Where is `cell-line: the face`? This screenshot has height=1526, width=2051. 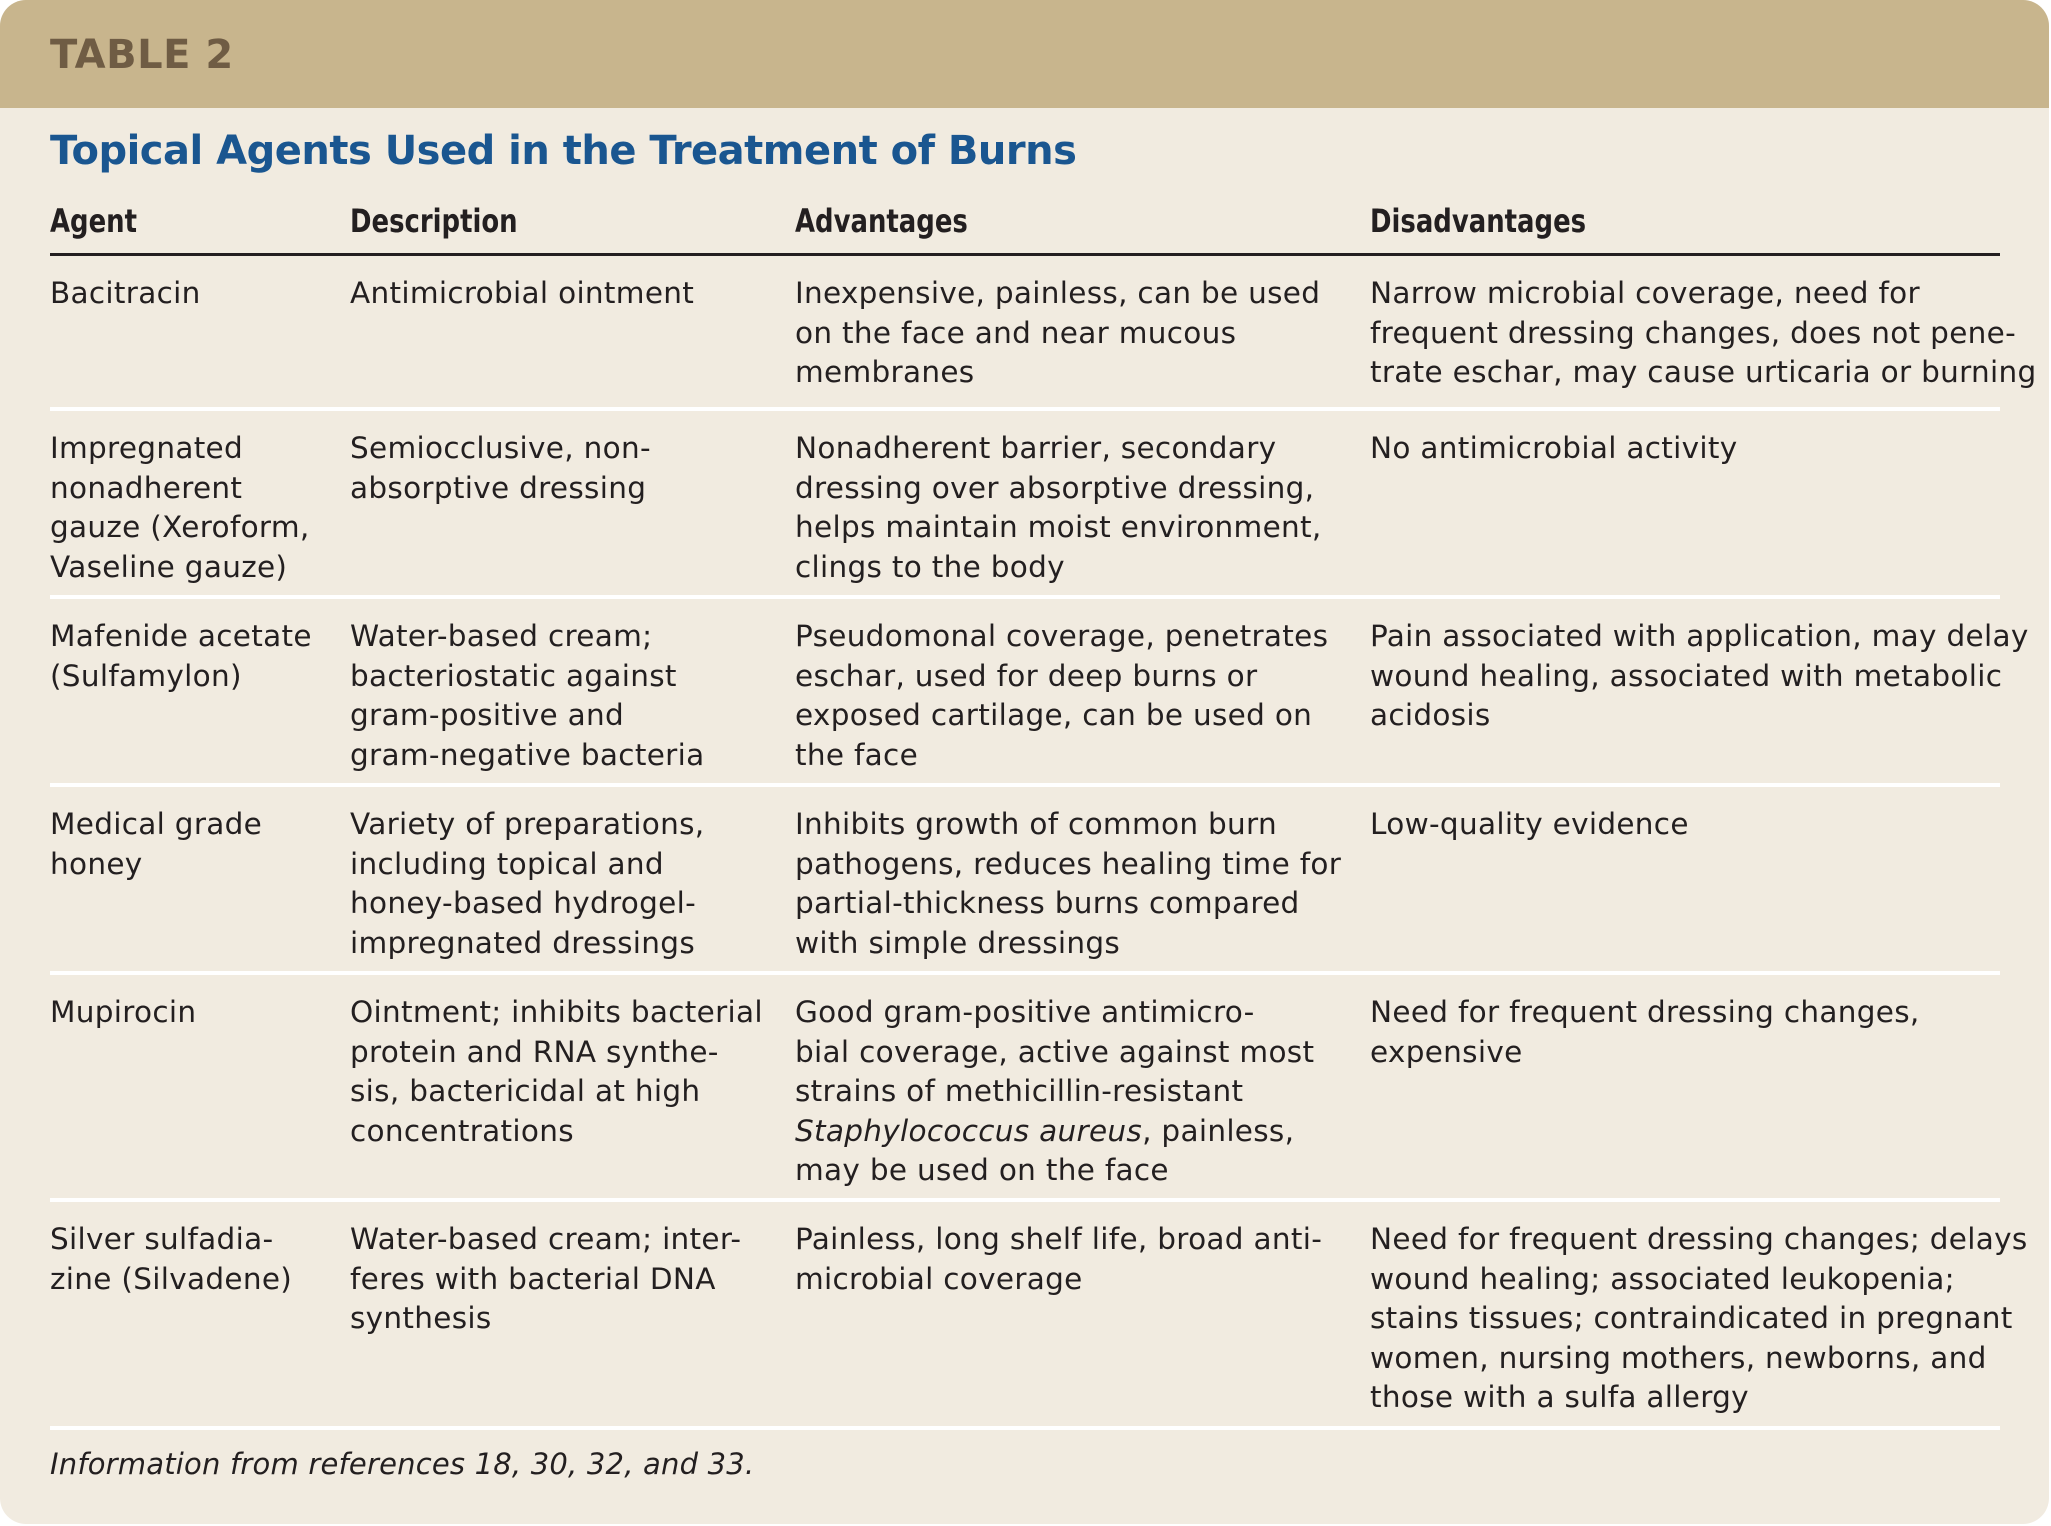 cell-line: the face is located at coordinates (857, 754).